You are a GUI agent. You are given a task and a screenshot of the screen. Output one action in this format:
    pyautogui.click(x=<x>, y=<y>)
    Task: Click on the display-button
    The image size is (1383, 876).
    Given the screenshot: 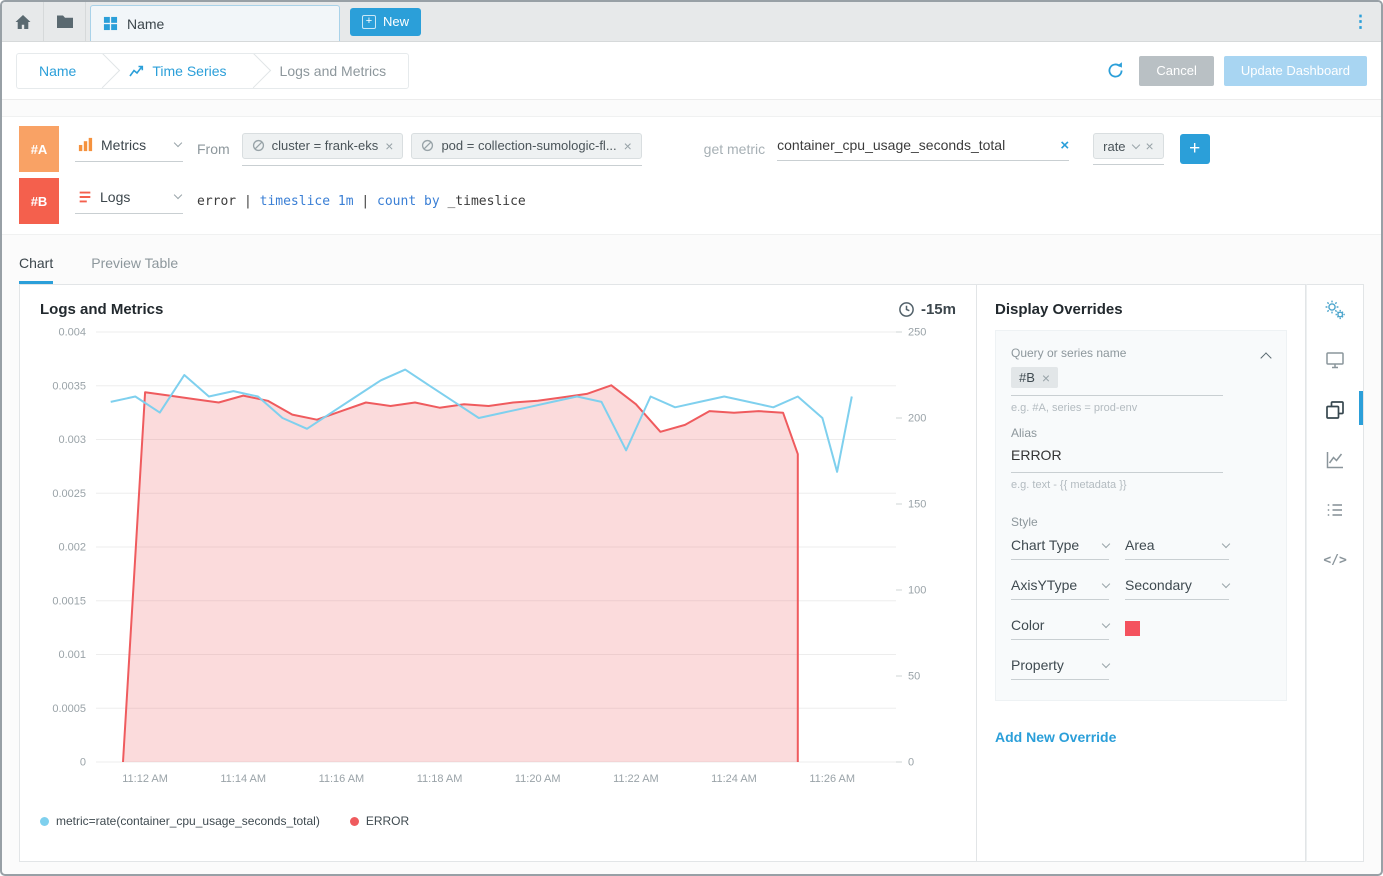 What is the action you would take?
    pyautogui.click(x=1335, y=360)
    